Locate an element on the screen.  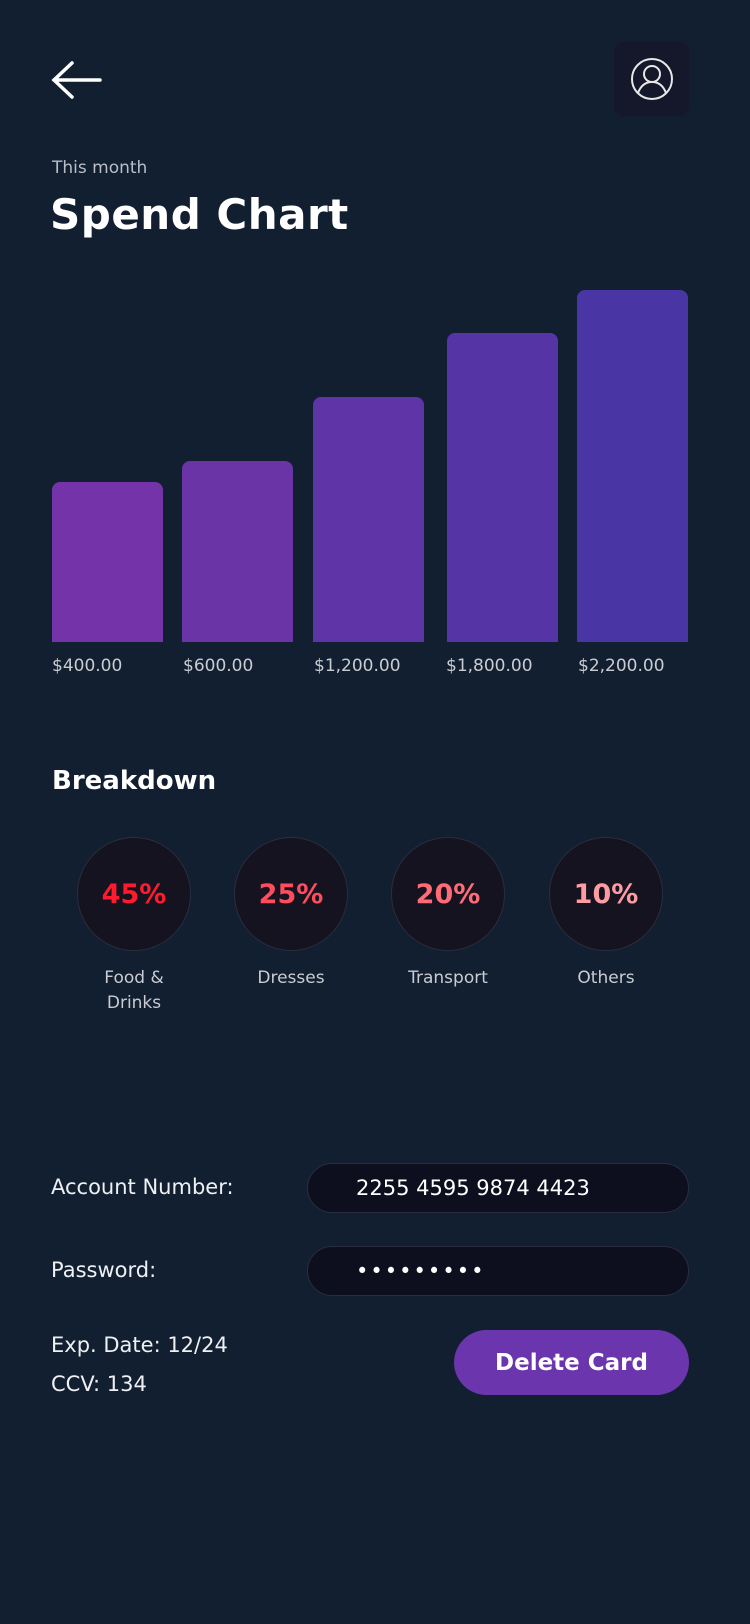
breakdown-label: Dresses is located at coordinates (291, 978).